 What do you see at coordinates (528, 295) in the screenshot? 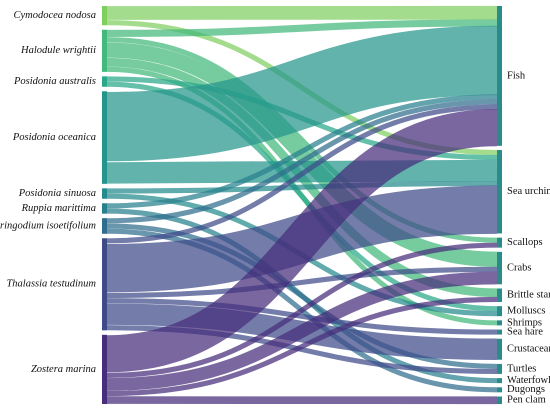
I see `target-label-brittle-star: Brittle star` at bounding box center [528, 295].